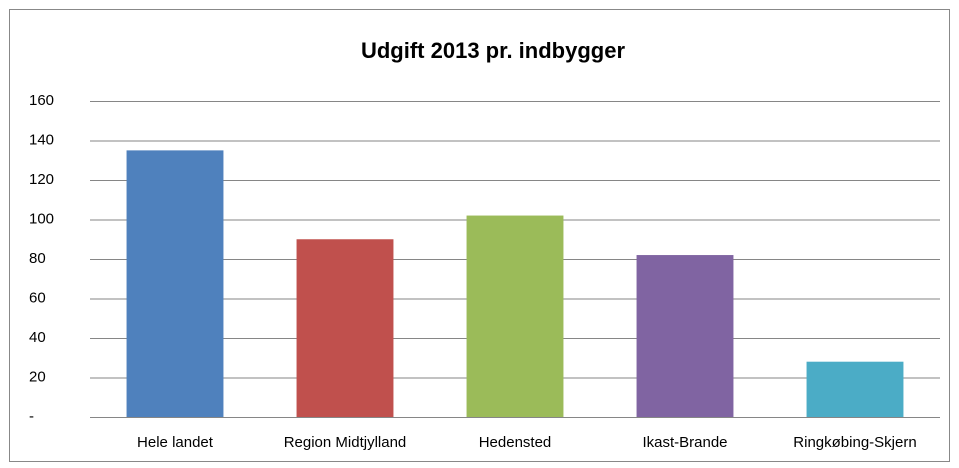  I want to click on y-tick-label: 80, so click(37, 258).